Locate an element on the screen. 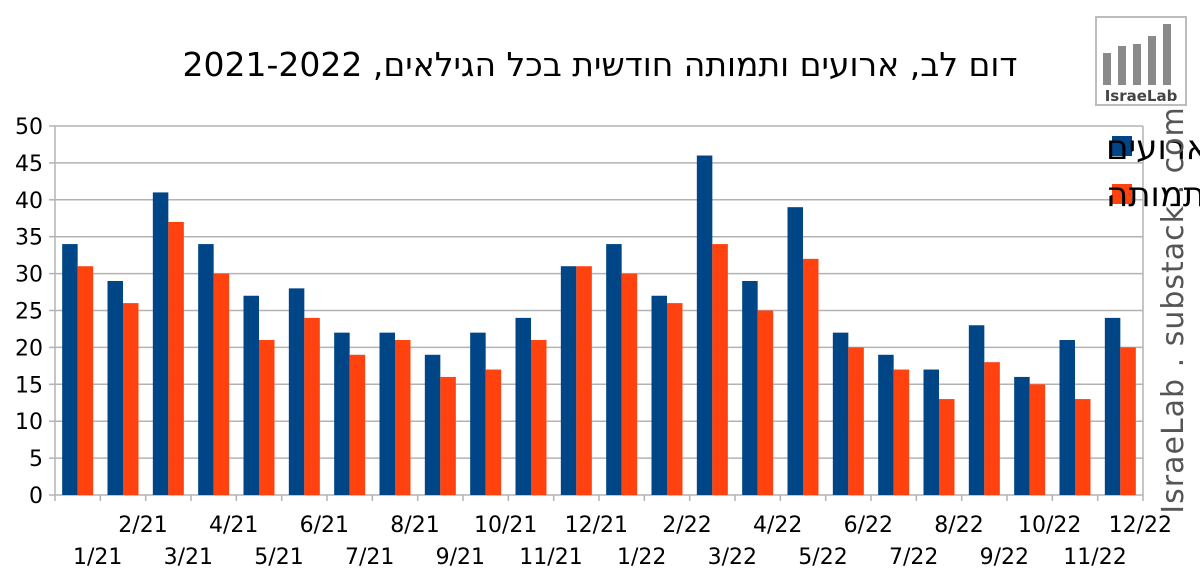  bar-deaths-7/21 is located at coordinates (357, 424).